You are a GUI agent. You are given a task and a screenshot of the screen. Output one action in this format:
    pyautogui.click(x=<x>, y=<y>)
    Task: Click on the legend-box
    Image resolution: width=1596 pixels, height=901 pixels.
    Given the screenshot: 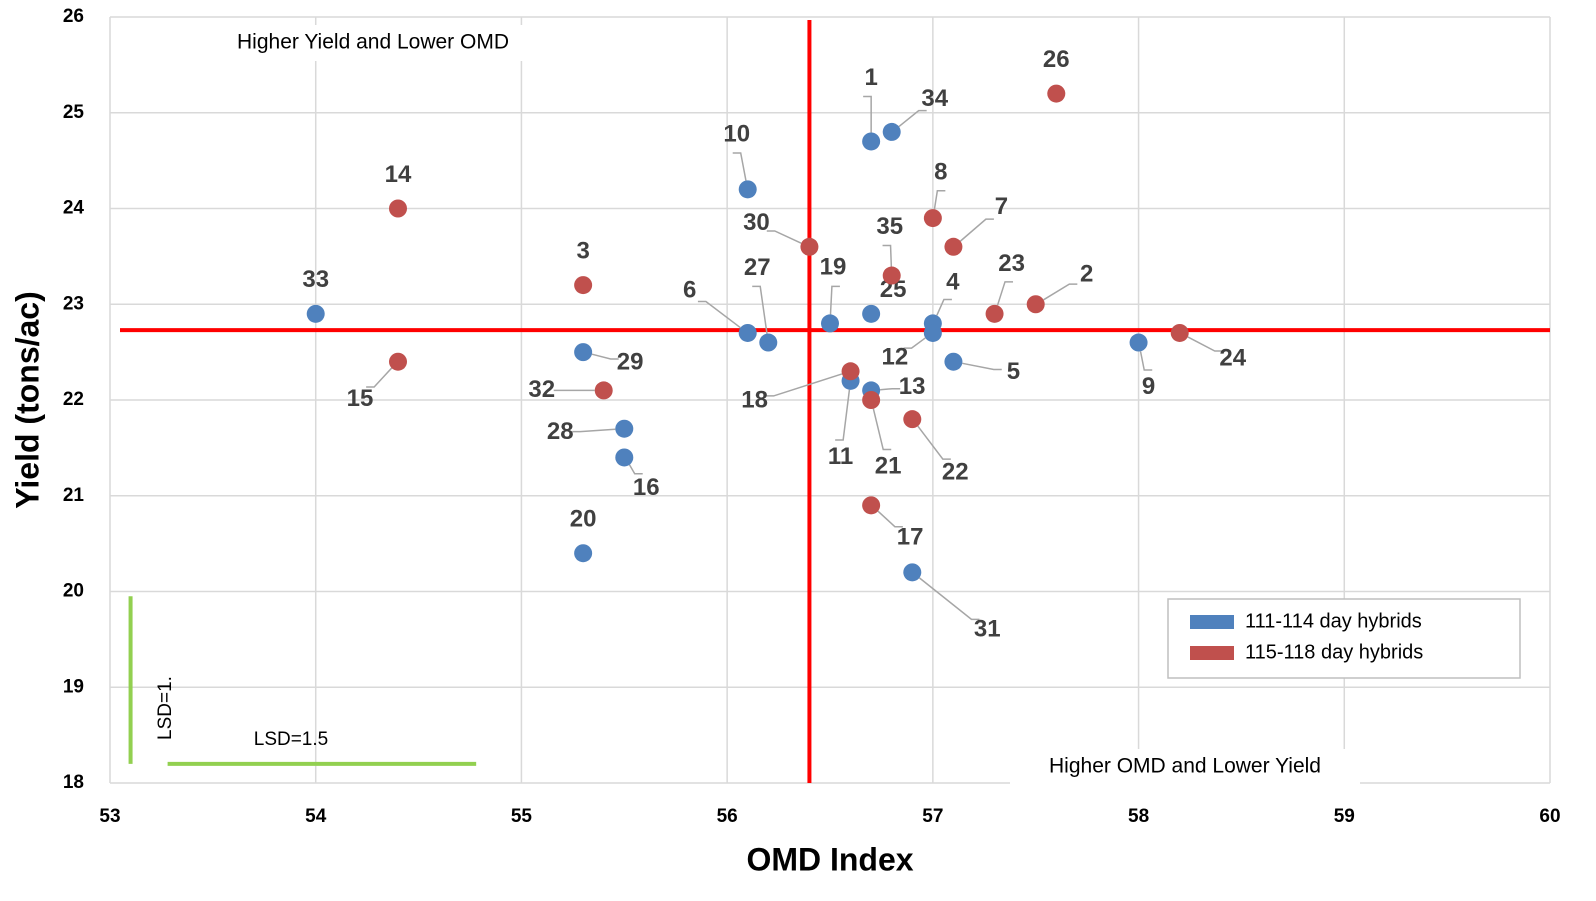 What is the action you would take?
    pyautogui.click(x=1344, y=638)
    